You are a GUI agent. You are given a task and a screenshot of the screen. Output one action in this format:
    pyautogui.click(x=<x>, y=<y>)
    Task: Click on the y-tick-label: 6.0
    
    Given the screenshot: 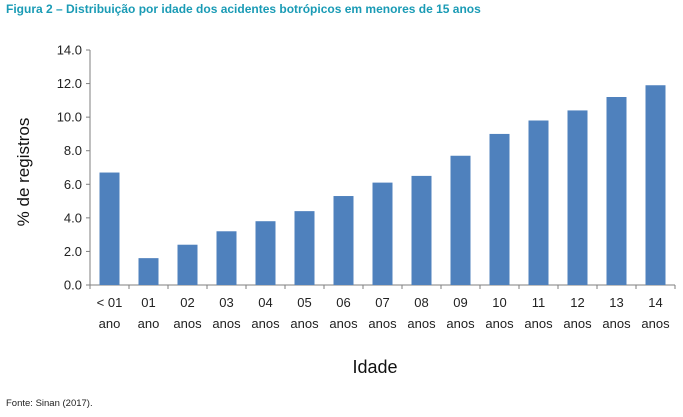 What is the action you would take?
    pyautogui.click(x=73, y=184)
    